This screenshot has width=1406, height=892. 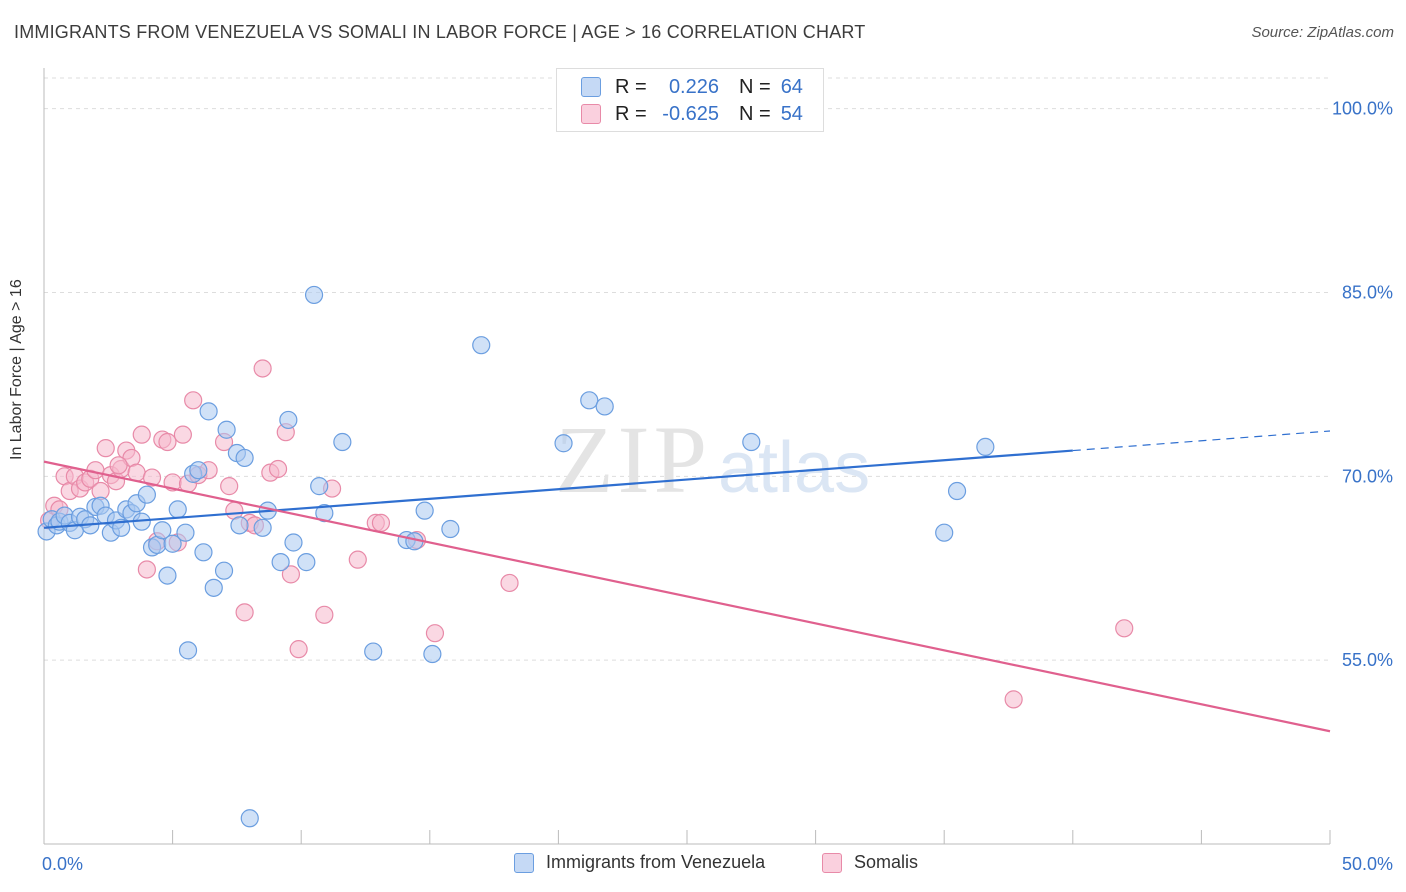 I want to click on bottom-legend-label: Somalis, so click(x=886, y=862).